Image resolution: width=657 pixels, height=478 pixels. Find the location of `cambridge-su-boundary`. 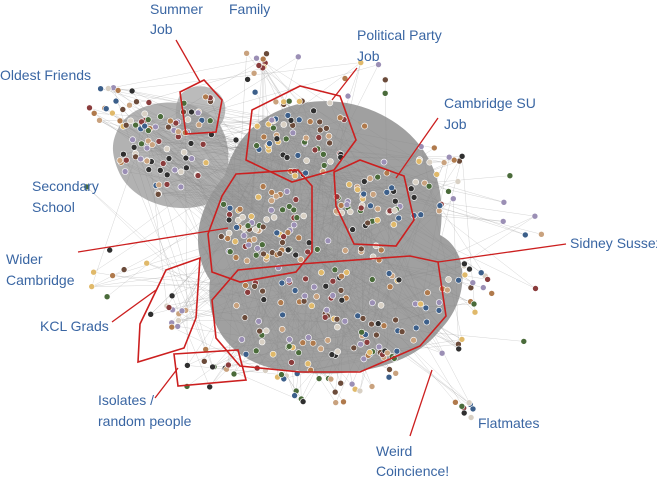

cambridge-su-boundary is located at coordinates (374, 203).